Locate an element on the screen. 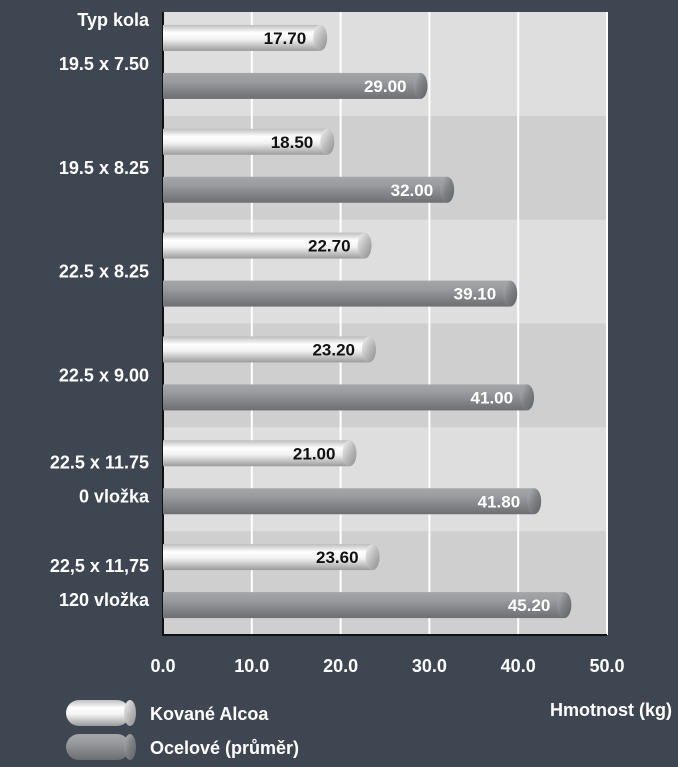 The width and height of the screenshot is (678, 767). x-tick-label: 0.0 is located at coordinates (162, 666).